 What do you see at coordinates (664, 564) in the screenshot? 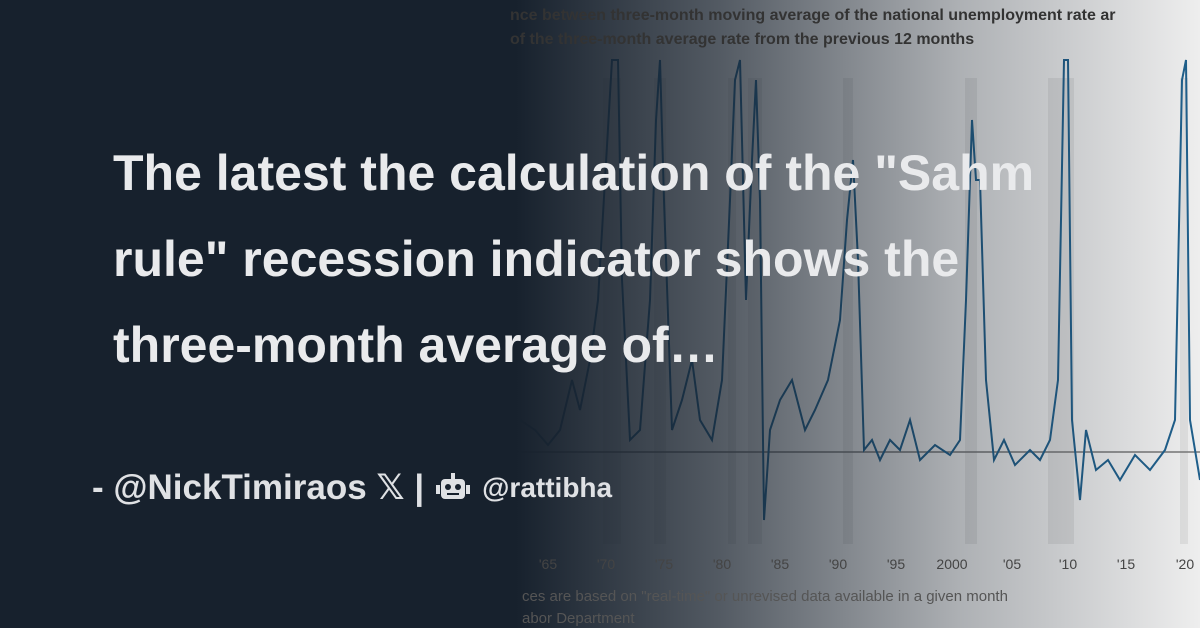
I see `x-label: '75` at bounding box center [664, 564].